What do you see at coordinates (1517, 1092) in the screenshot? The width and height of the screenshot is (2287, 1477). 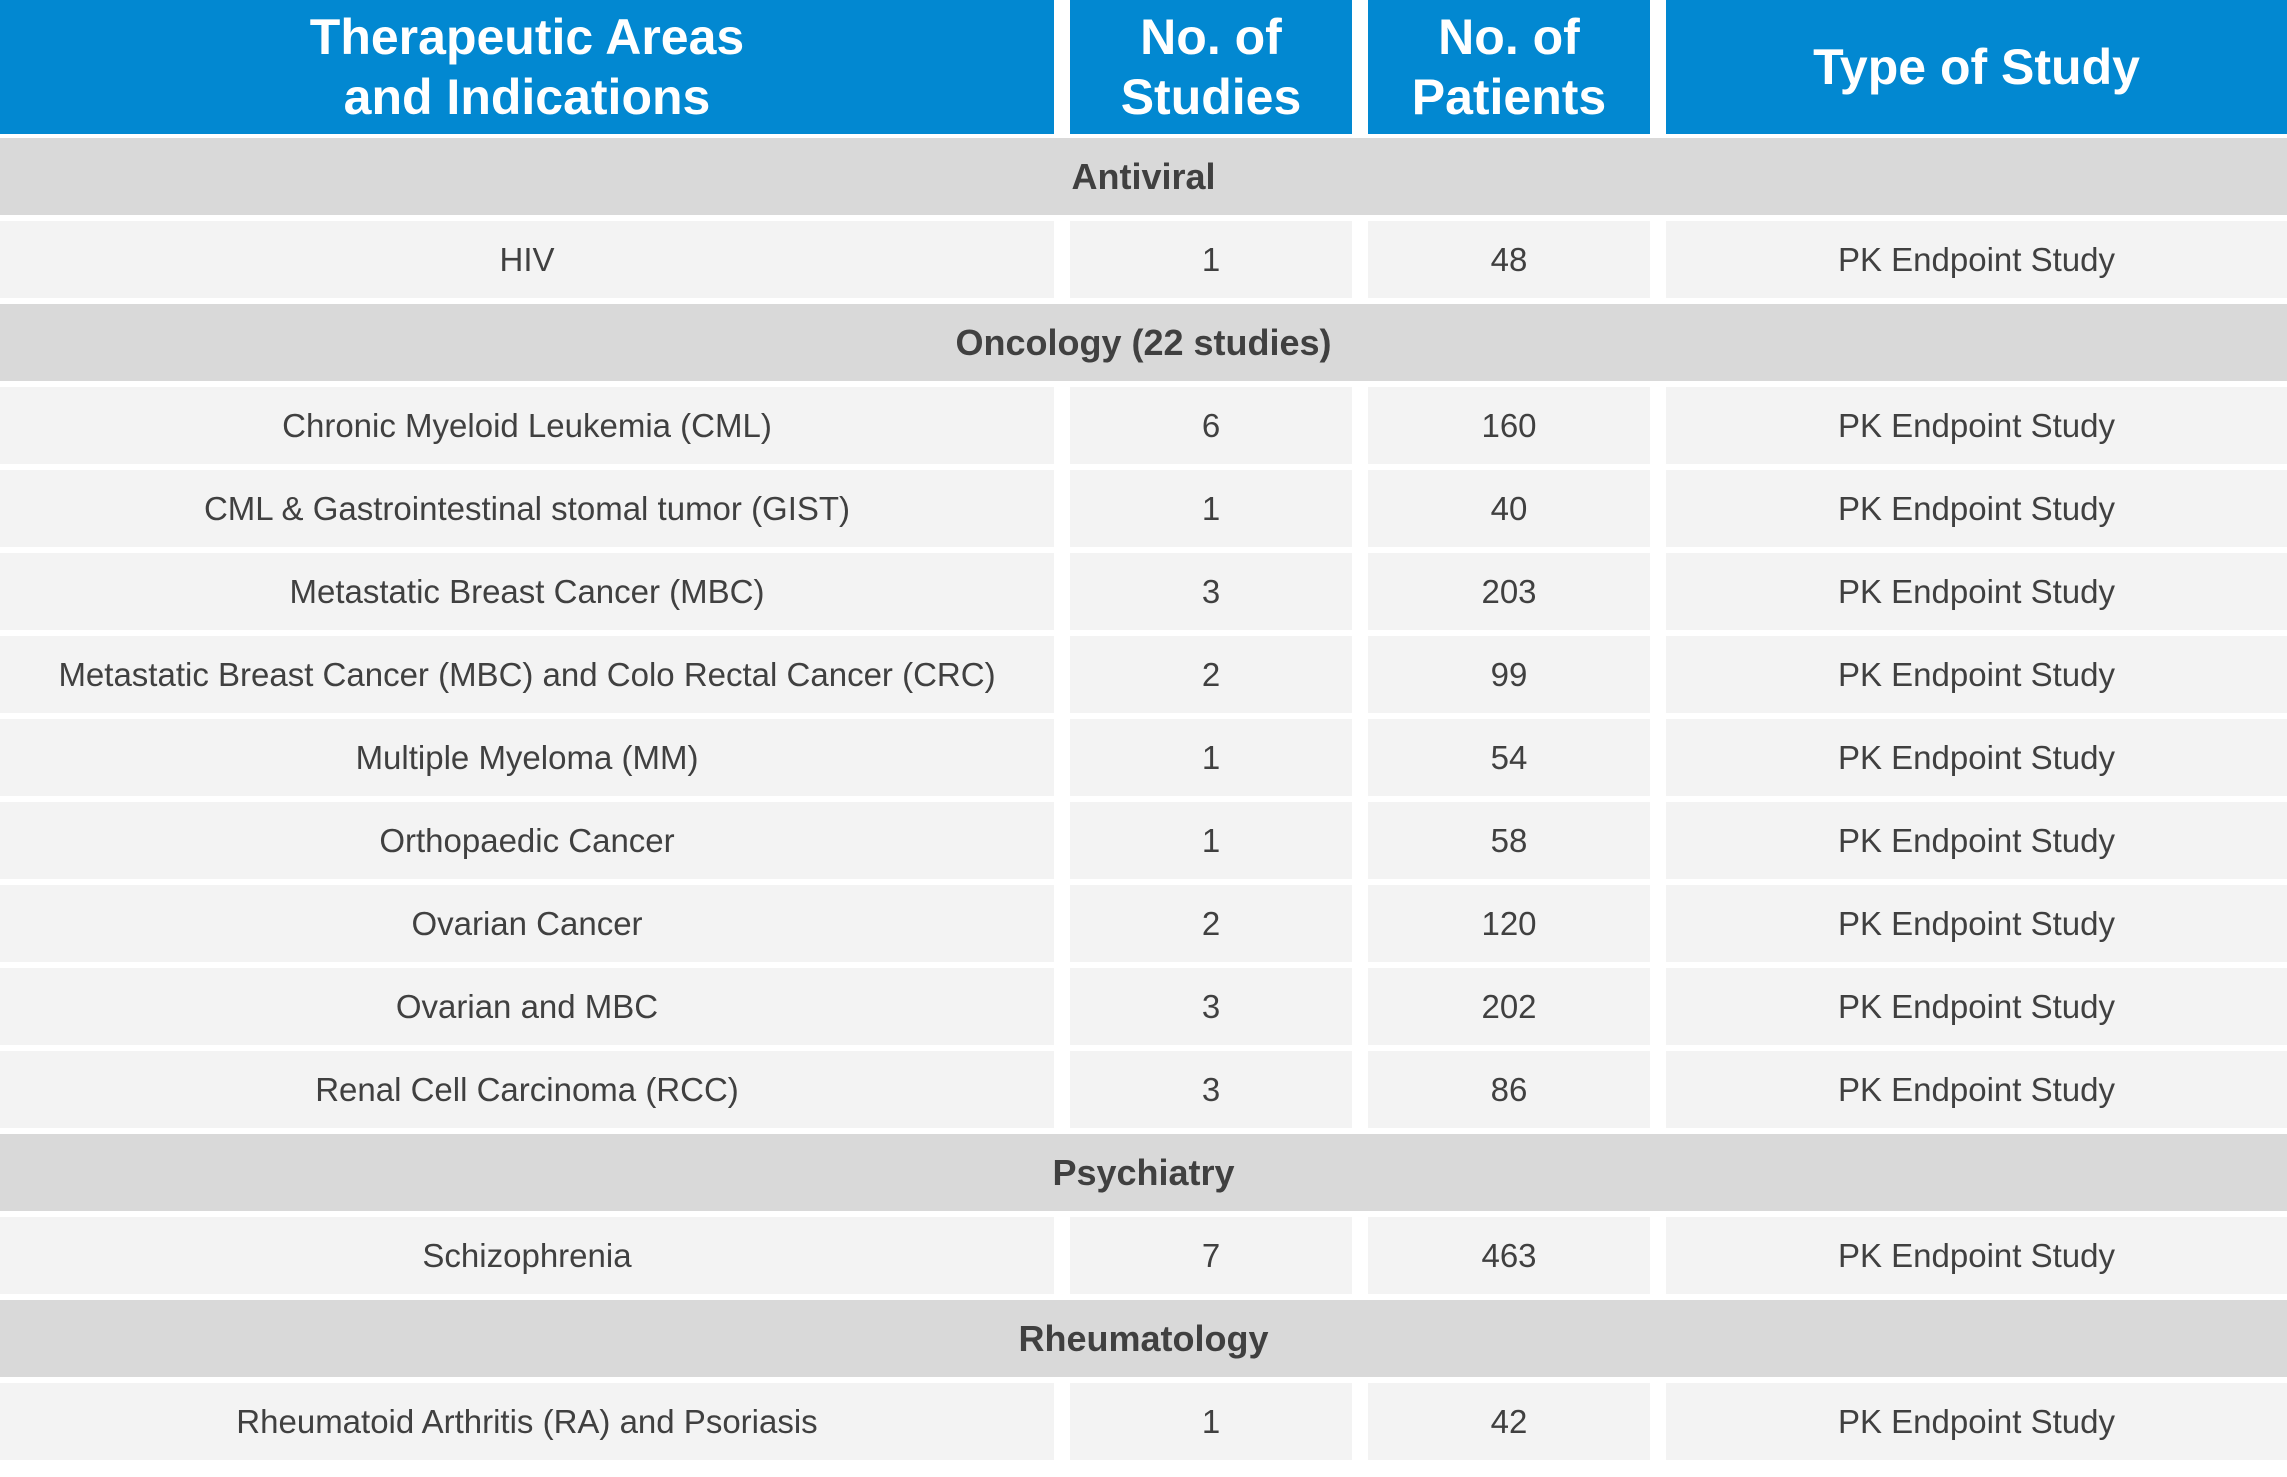 I see `patients-count-cell: 86` at bounding box center [1517, 1092].